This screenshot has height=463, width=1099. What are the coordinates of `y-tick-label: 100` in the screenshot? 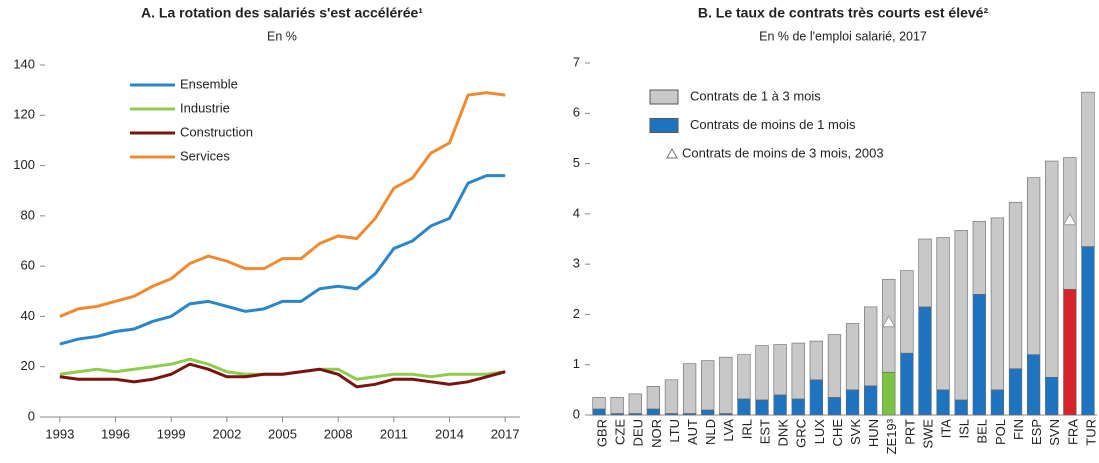 It's located at (24, 164).